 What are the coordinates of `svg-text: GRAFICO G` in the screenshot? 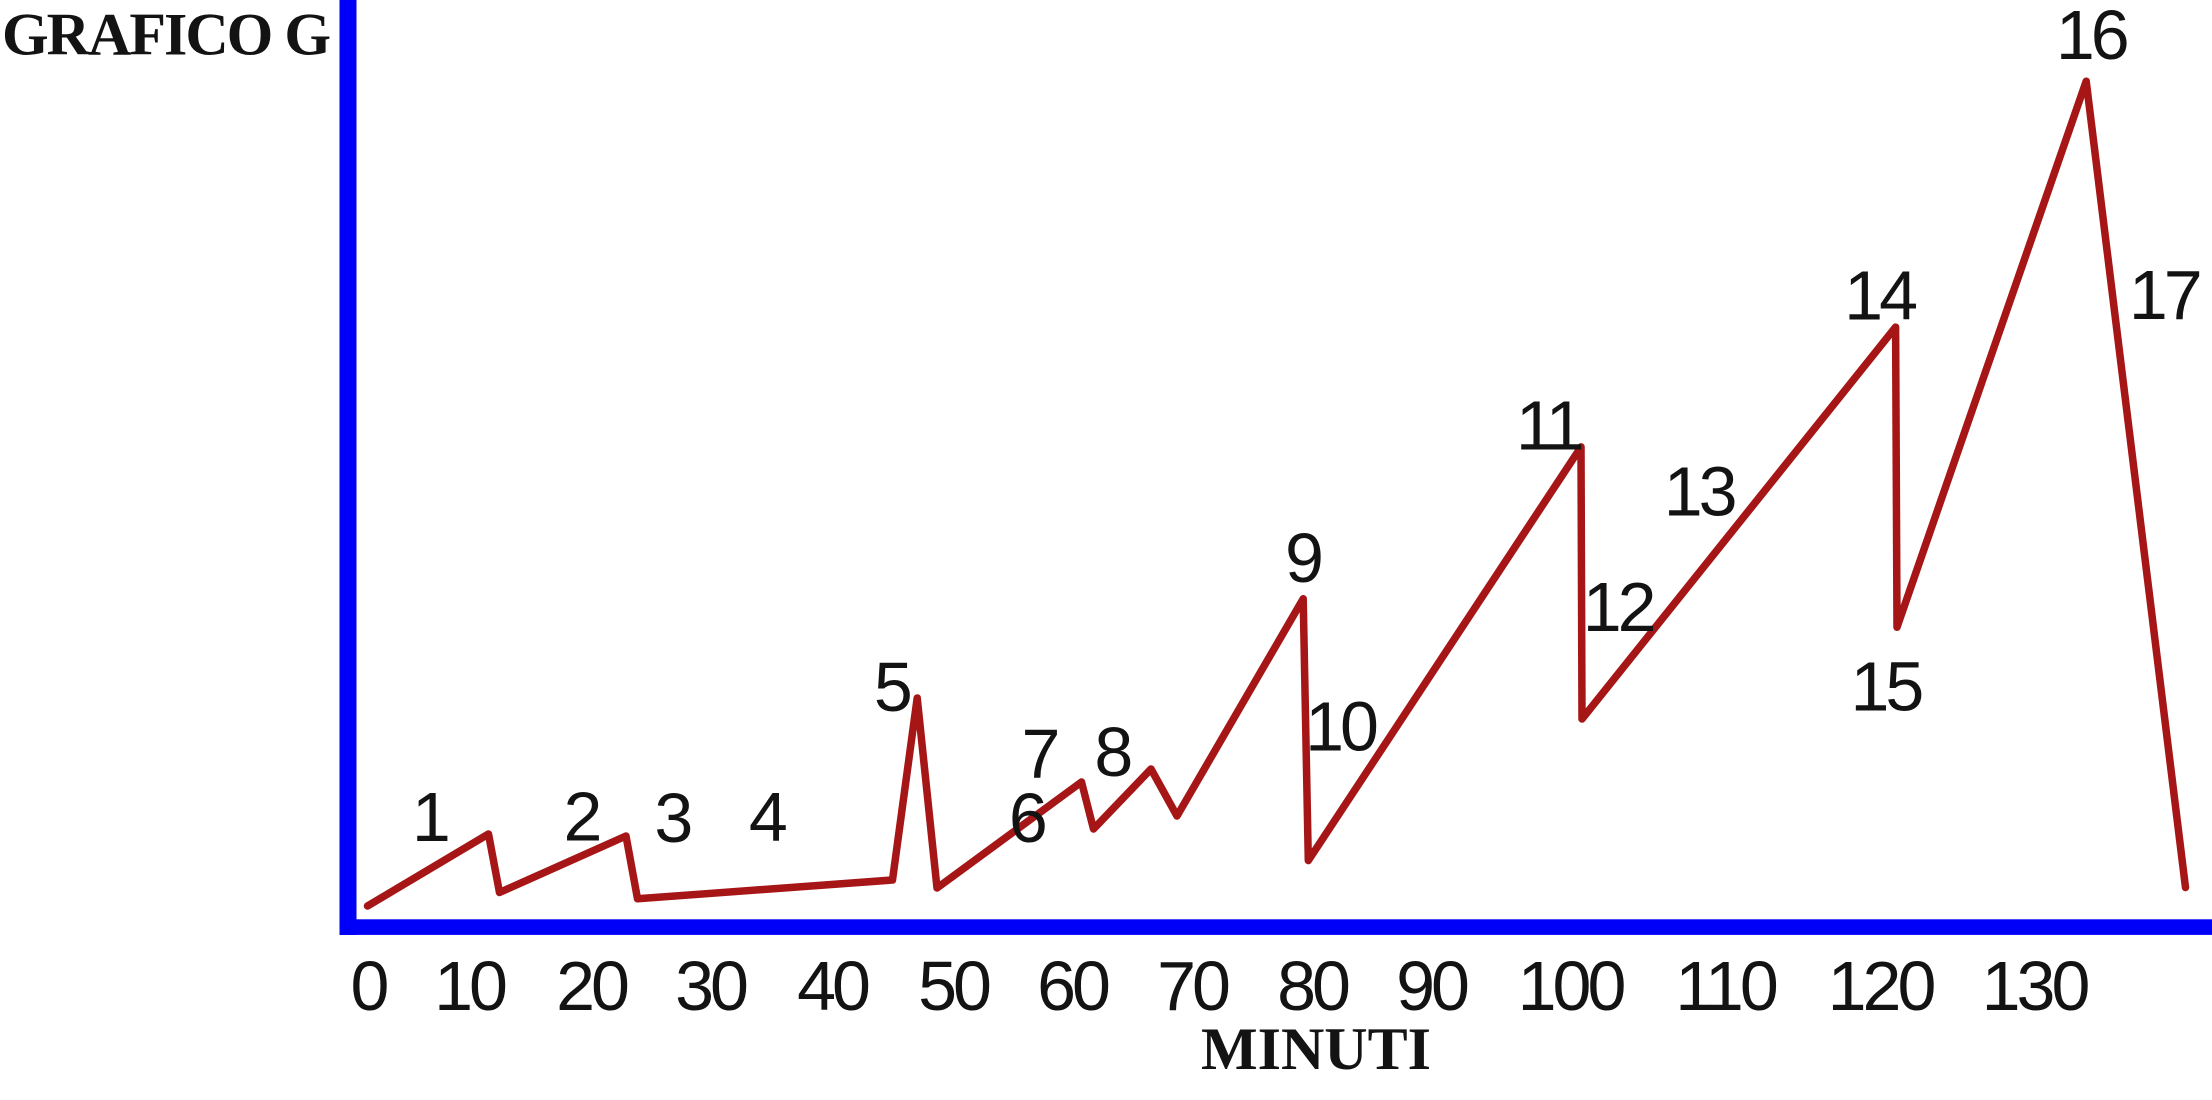 It's located at (166, 35).